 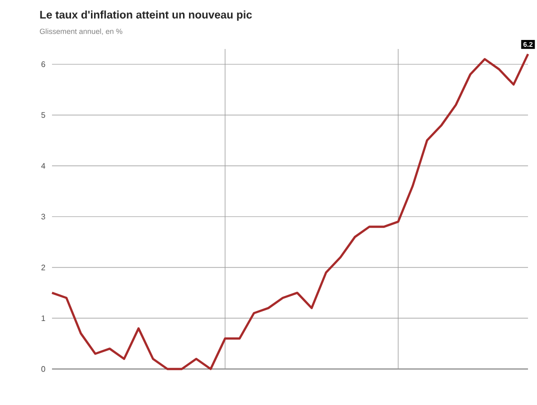 I want to click on chart-title: Le taux d'inflation atteint un nouveau pic, so click(x=146, y=15).